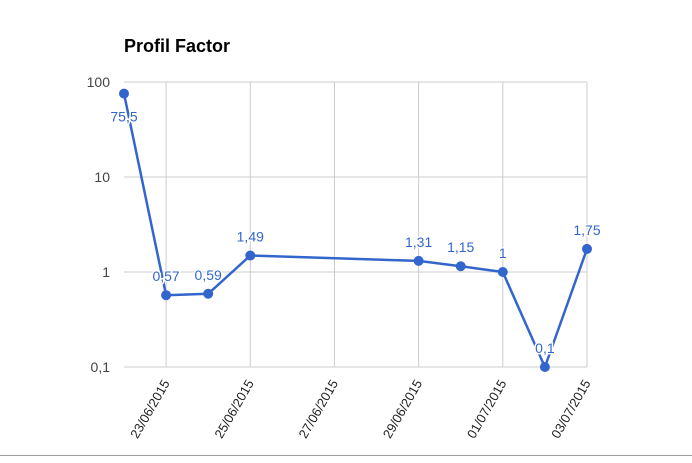 The width and height of the screenshot is (692, 463). Describe the element at coordinates (150, 409) in the screenshot. I see `x-tick-label: 23/06/2015` at that location.